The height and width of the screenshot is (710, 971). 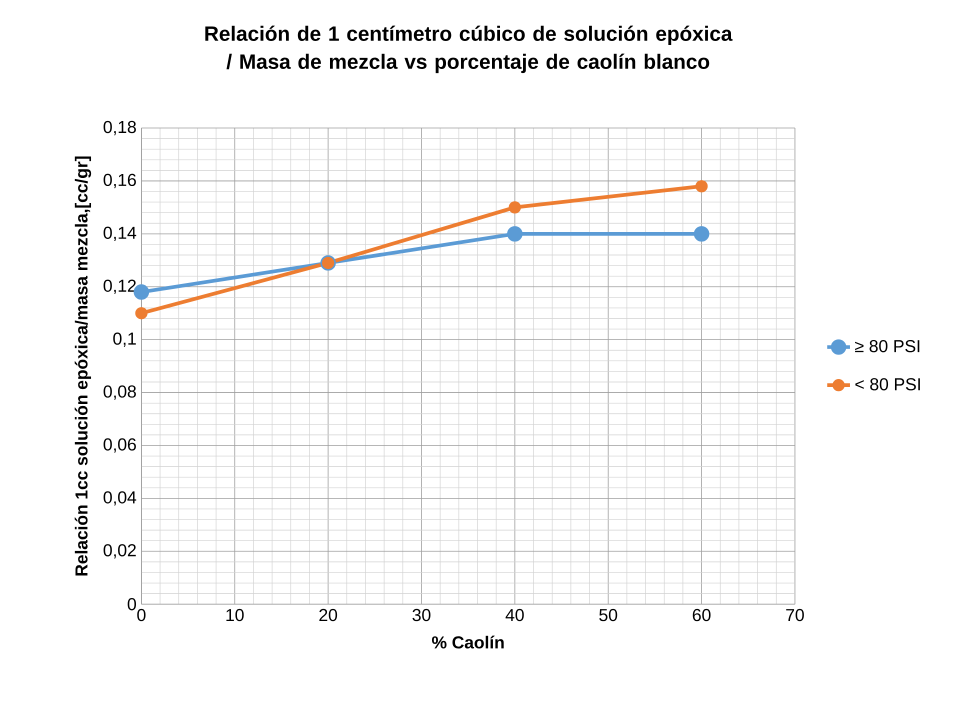 What do you see at coordinates (887, 384) in the screenshot?
I see `legend-label: < 80 PSI` at bounding box center [887, 384].